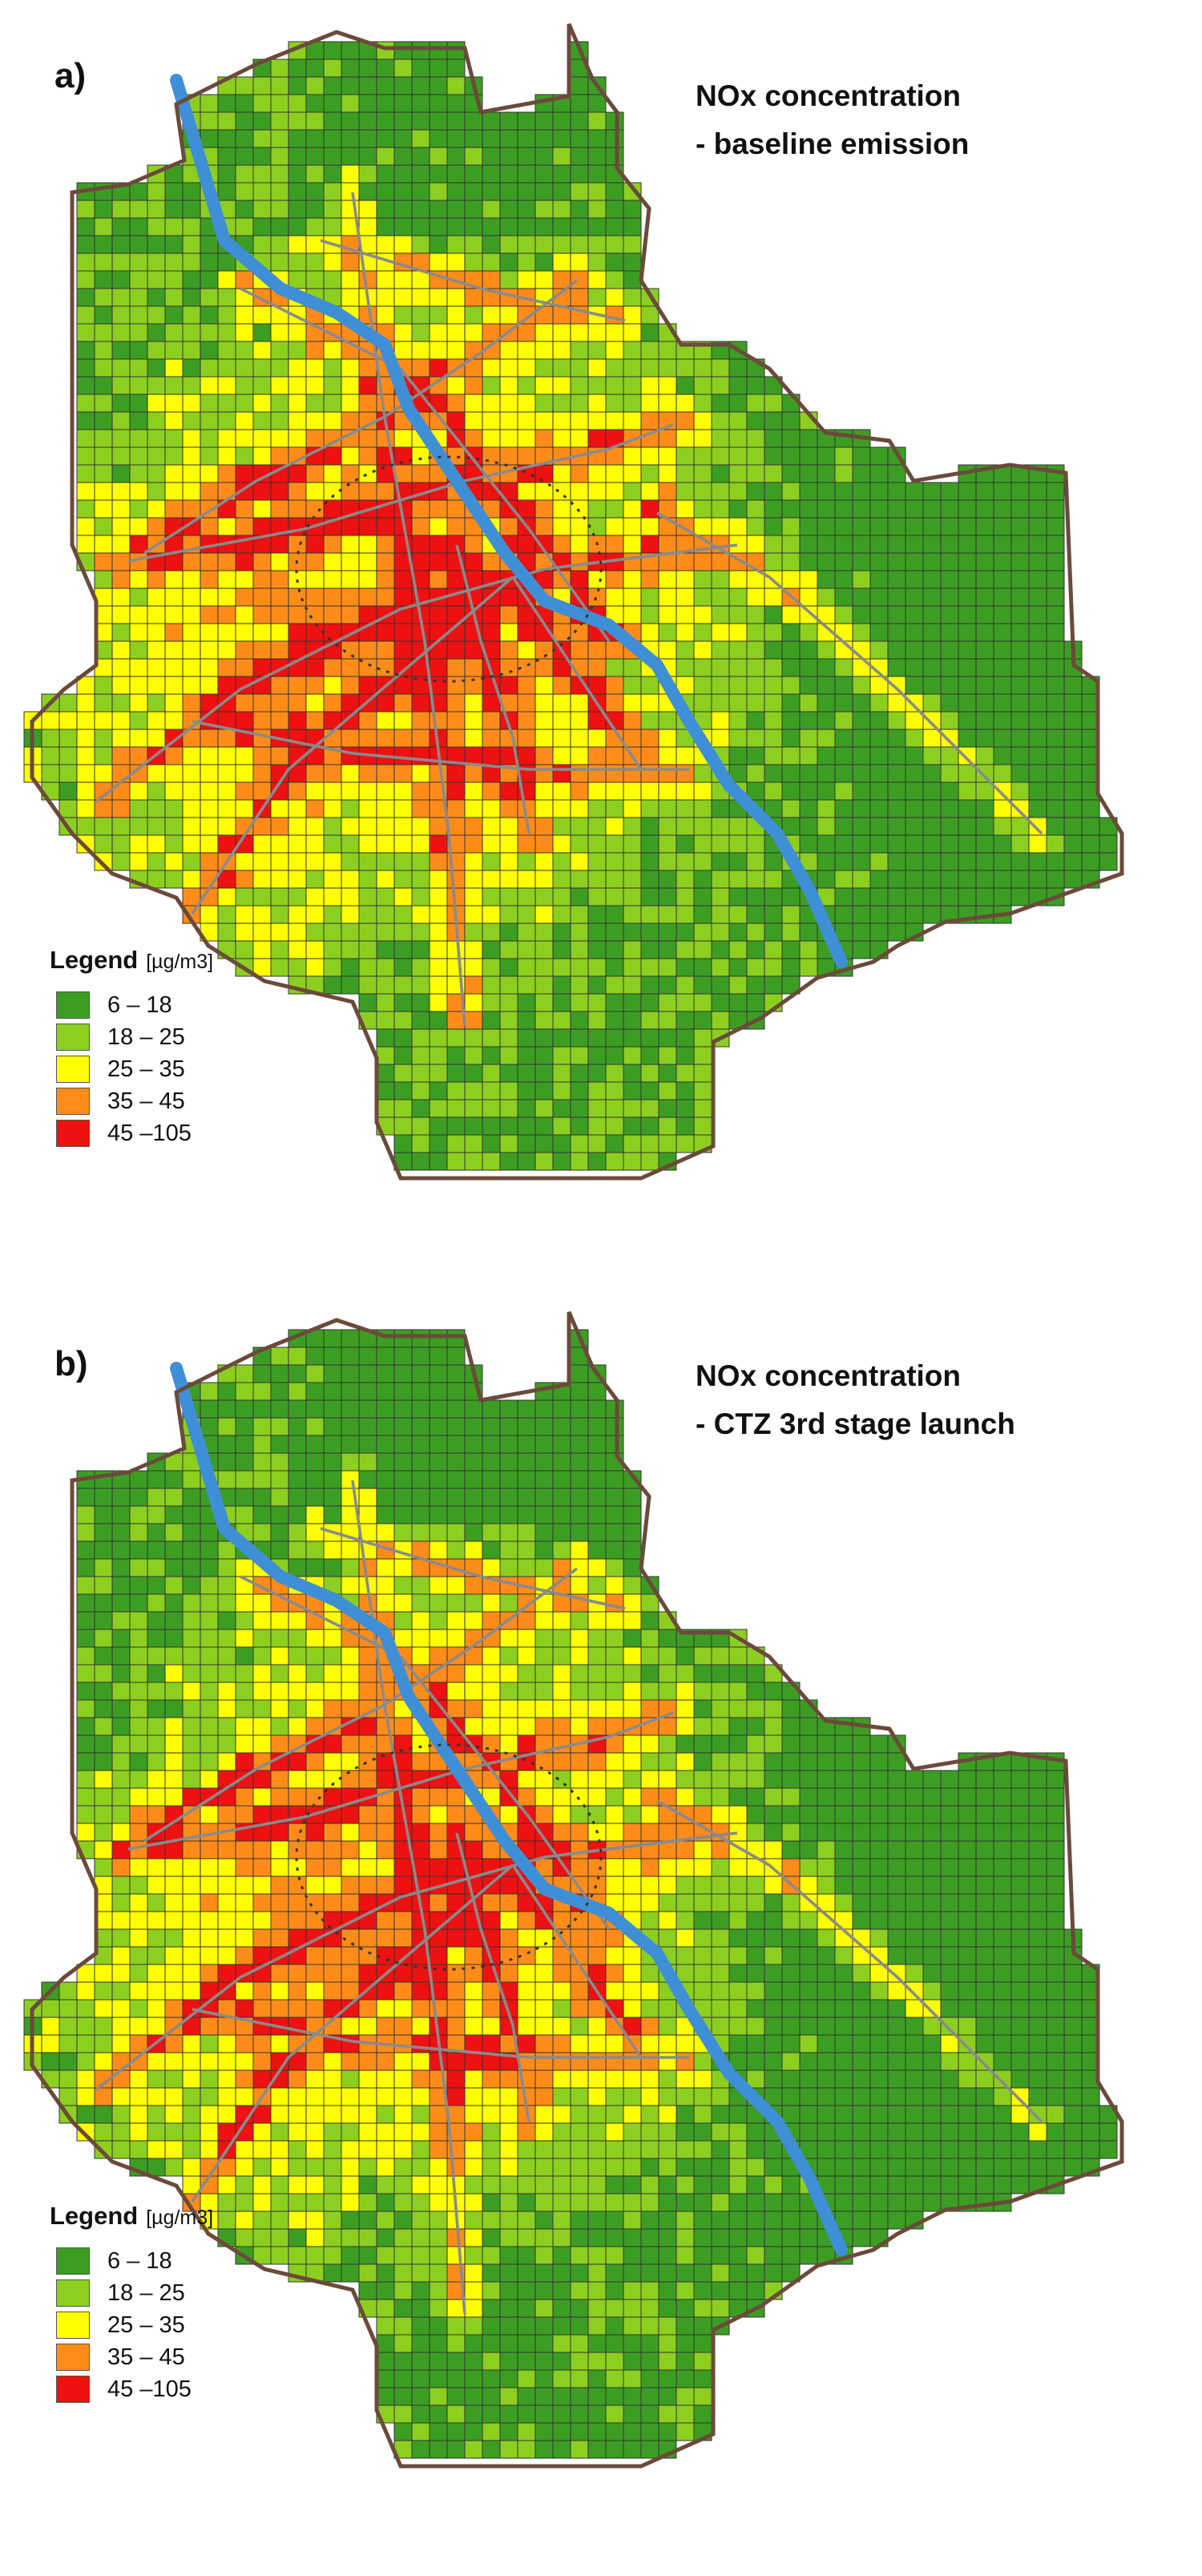 This screenshot has height=2576, width=1202. Describe the element at coordinates (73, 1005) in the screenshot. I see `legend-swatch` at that location.